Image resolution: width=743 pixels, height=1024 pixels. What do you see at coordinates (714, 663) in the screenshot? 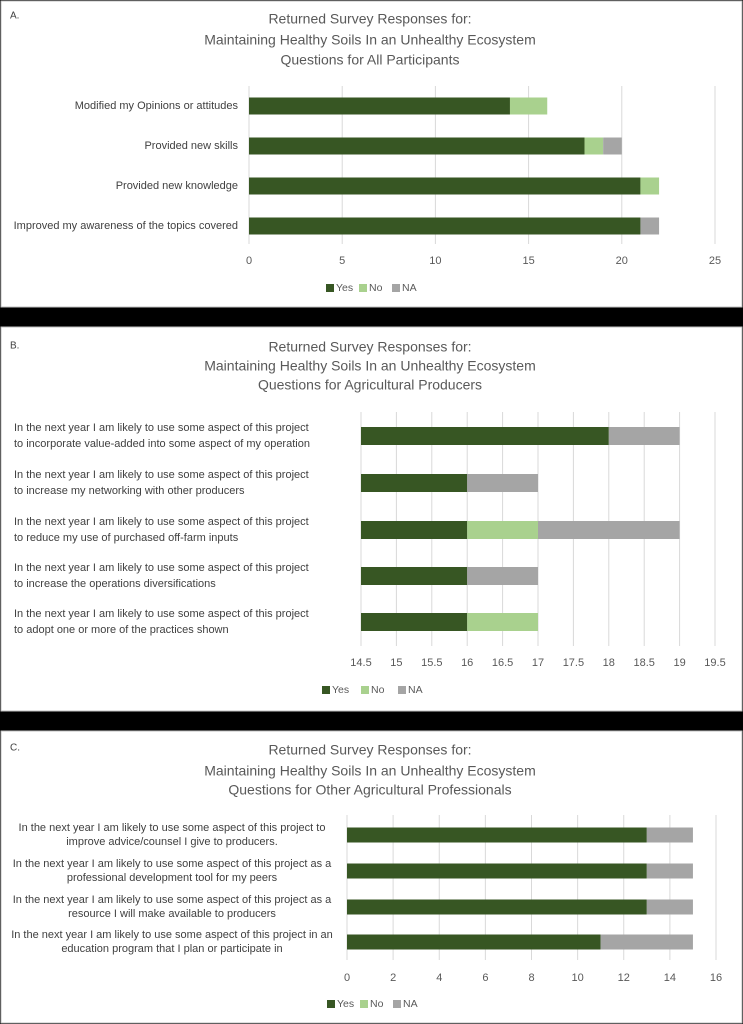
I see `x-tick-label: 19.5` at bounding box center [714, 663].